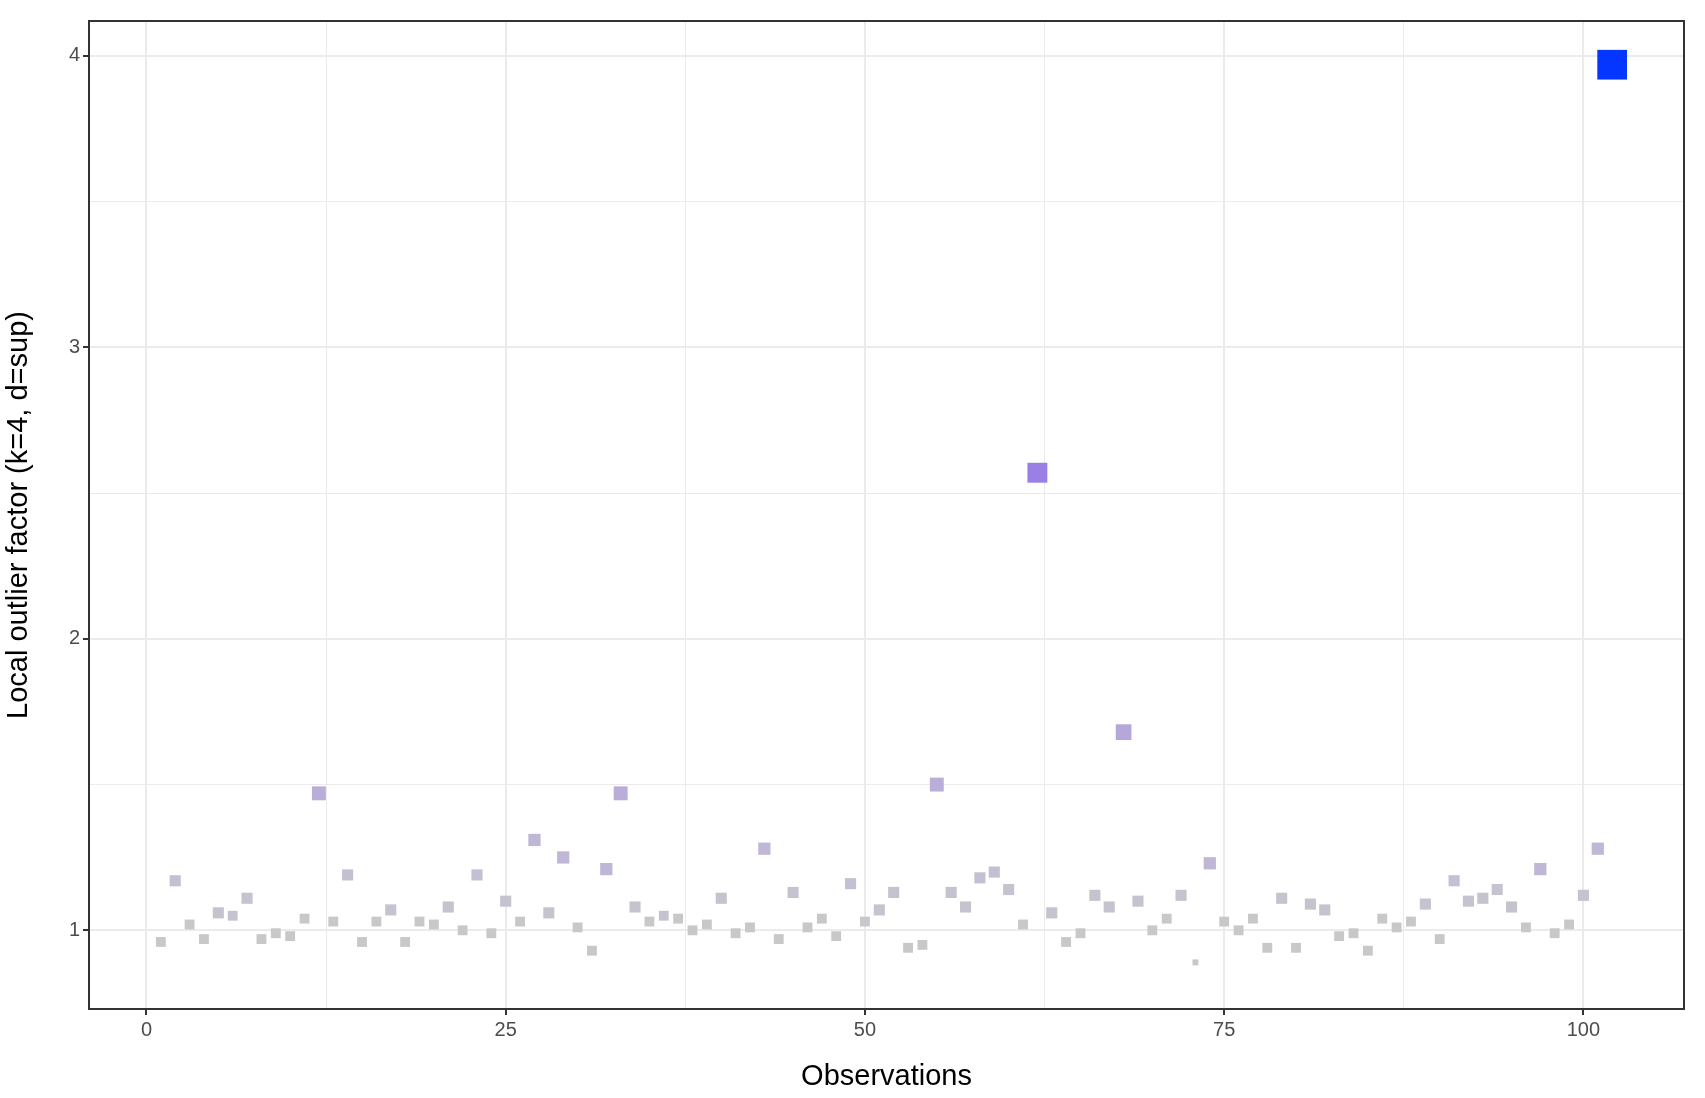  Describe the element at coordinates (74, 928) in the screenshot. I see `y-tick-label: 1` at that location.